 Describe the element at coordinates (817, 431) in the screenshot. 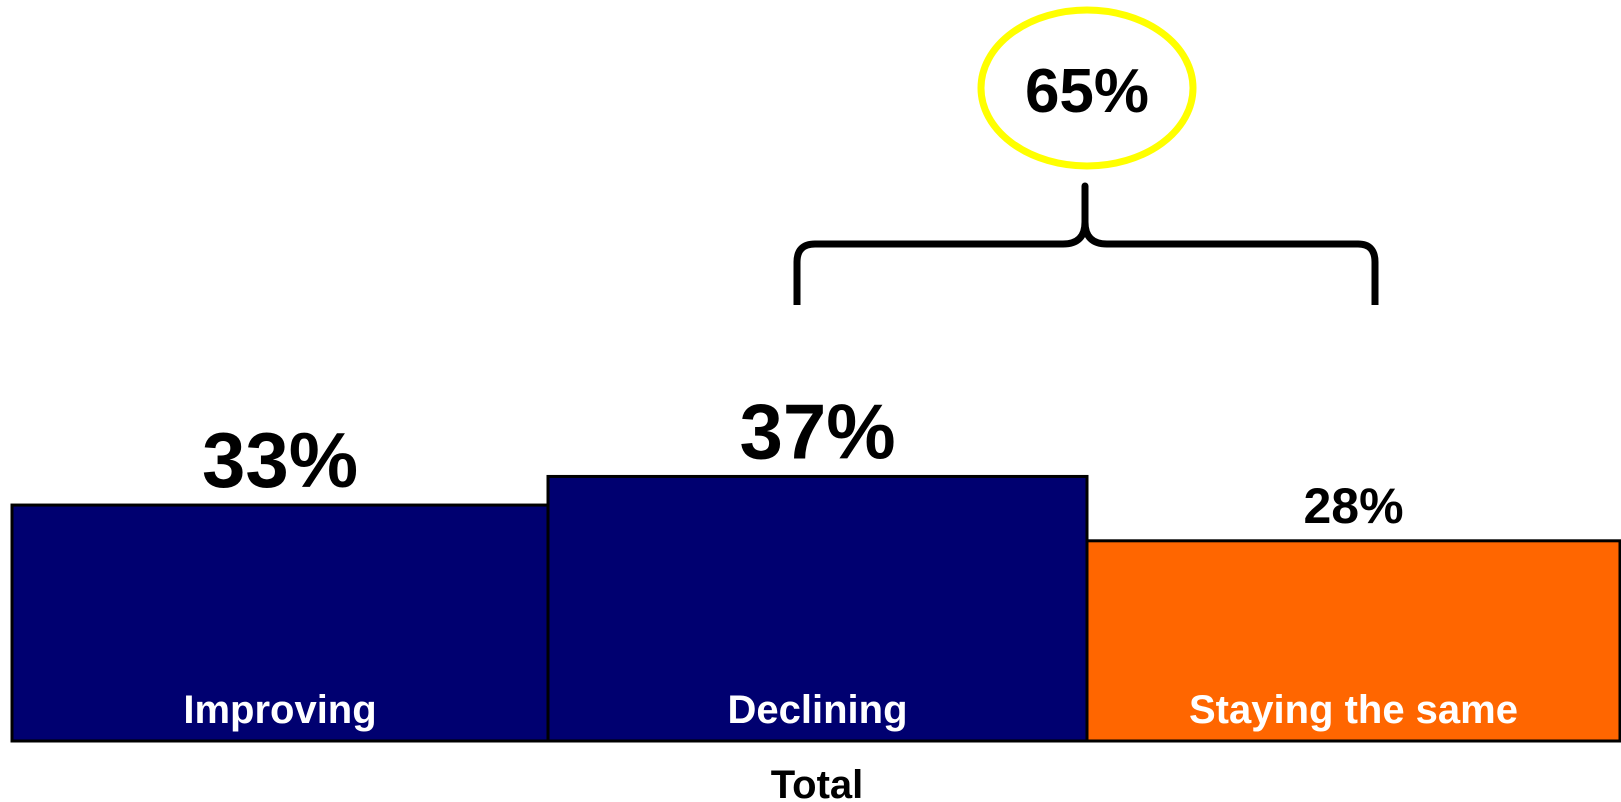

I see `value-label-declining: 37%` at that location.